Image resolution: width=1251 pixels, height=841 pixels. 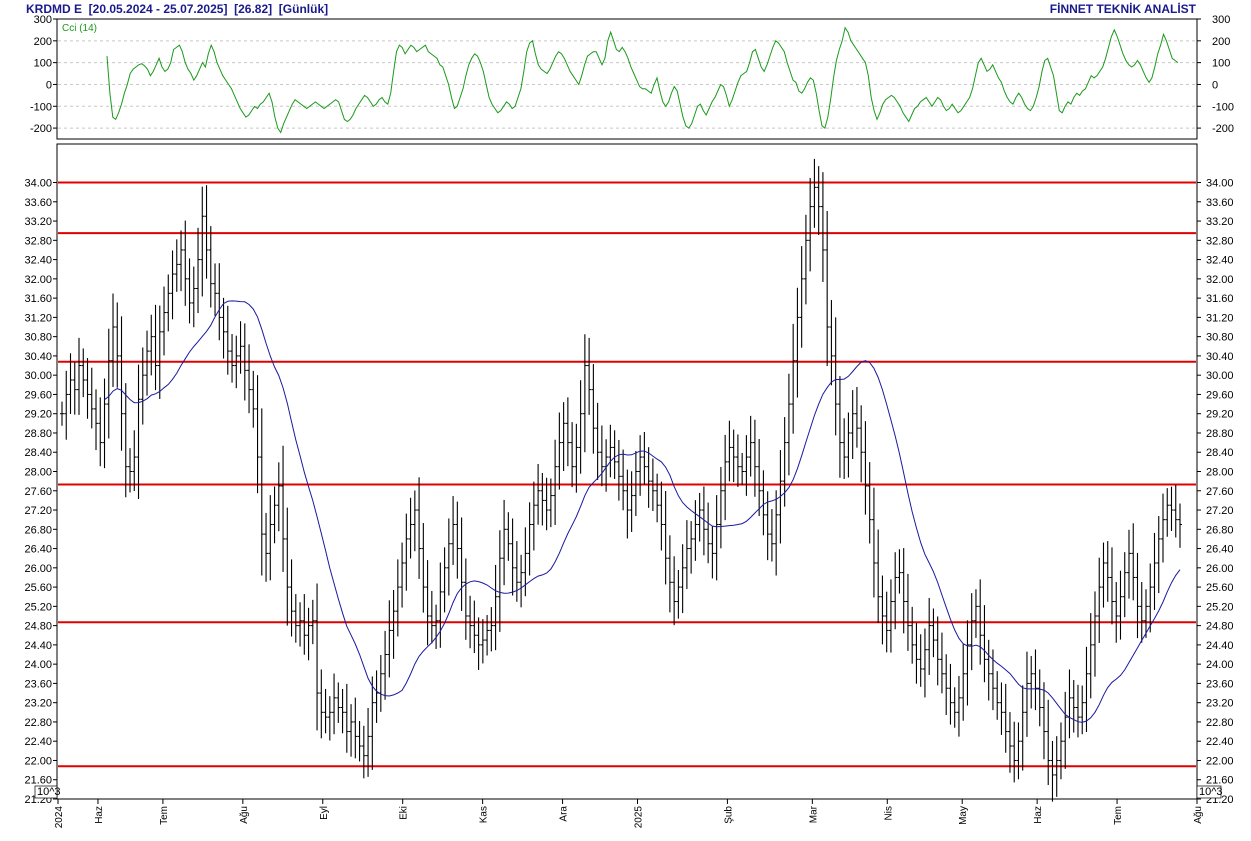 What do you see at coordinates (1220, 338) in the screenshot?
I see `price-tick-label: 30.80` at bounding box center [1220, 338].